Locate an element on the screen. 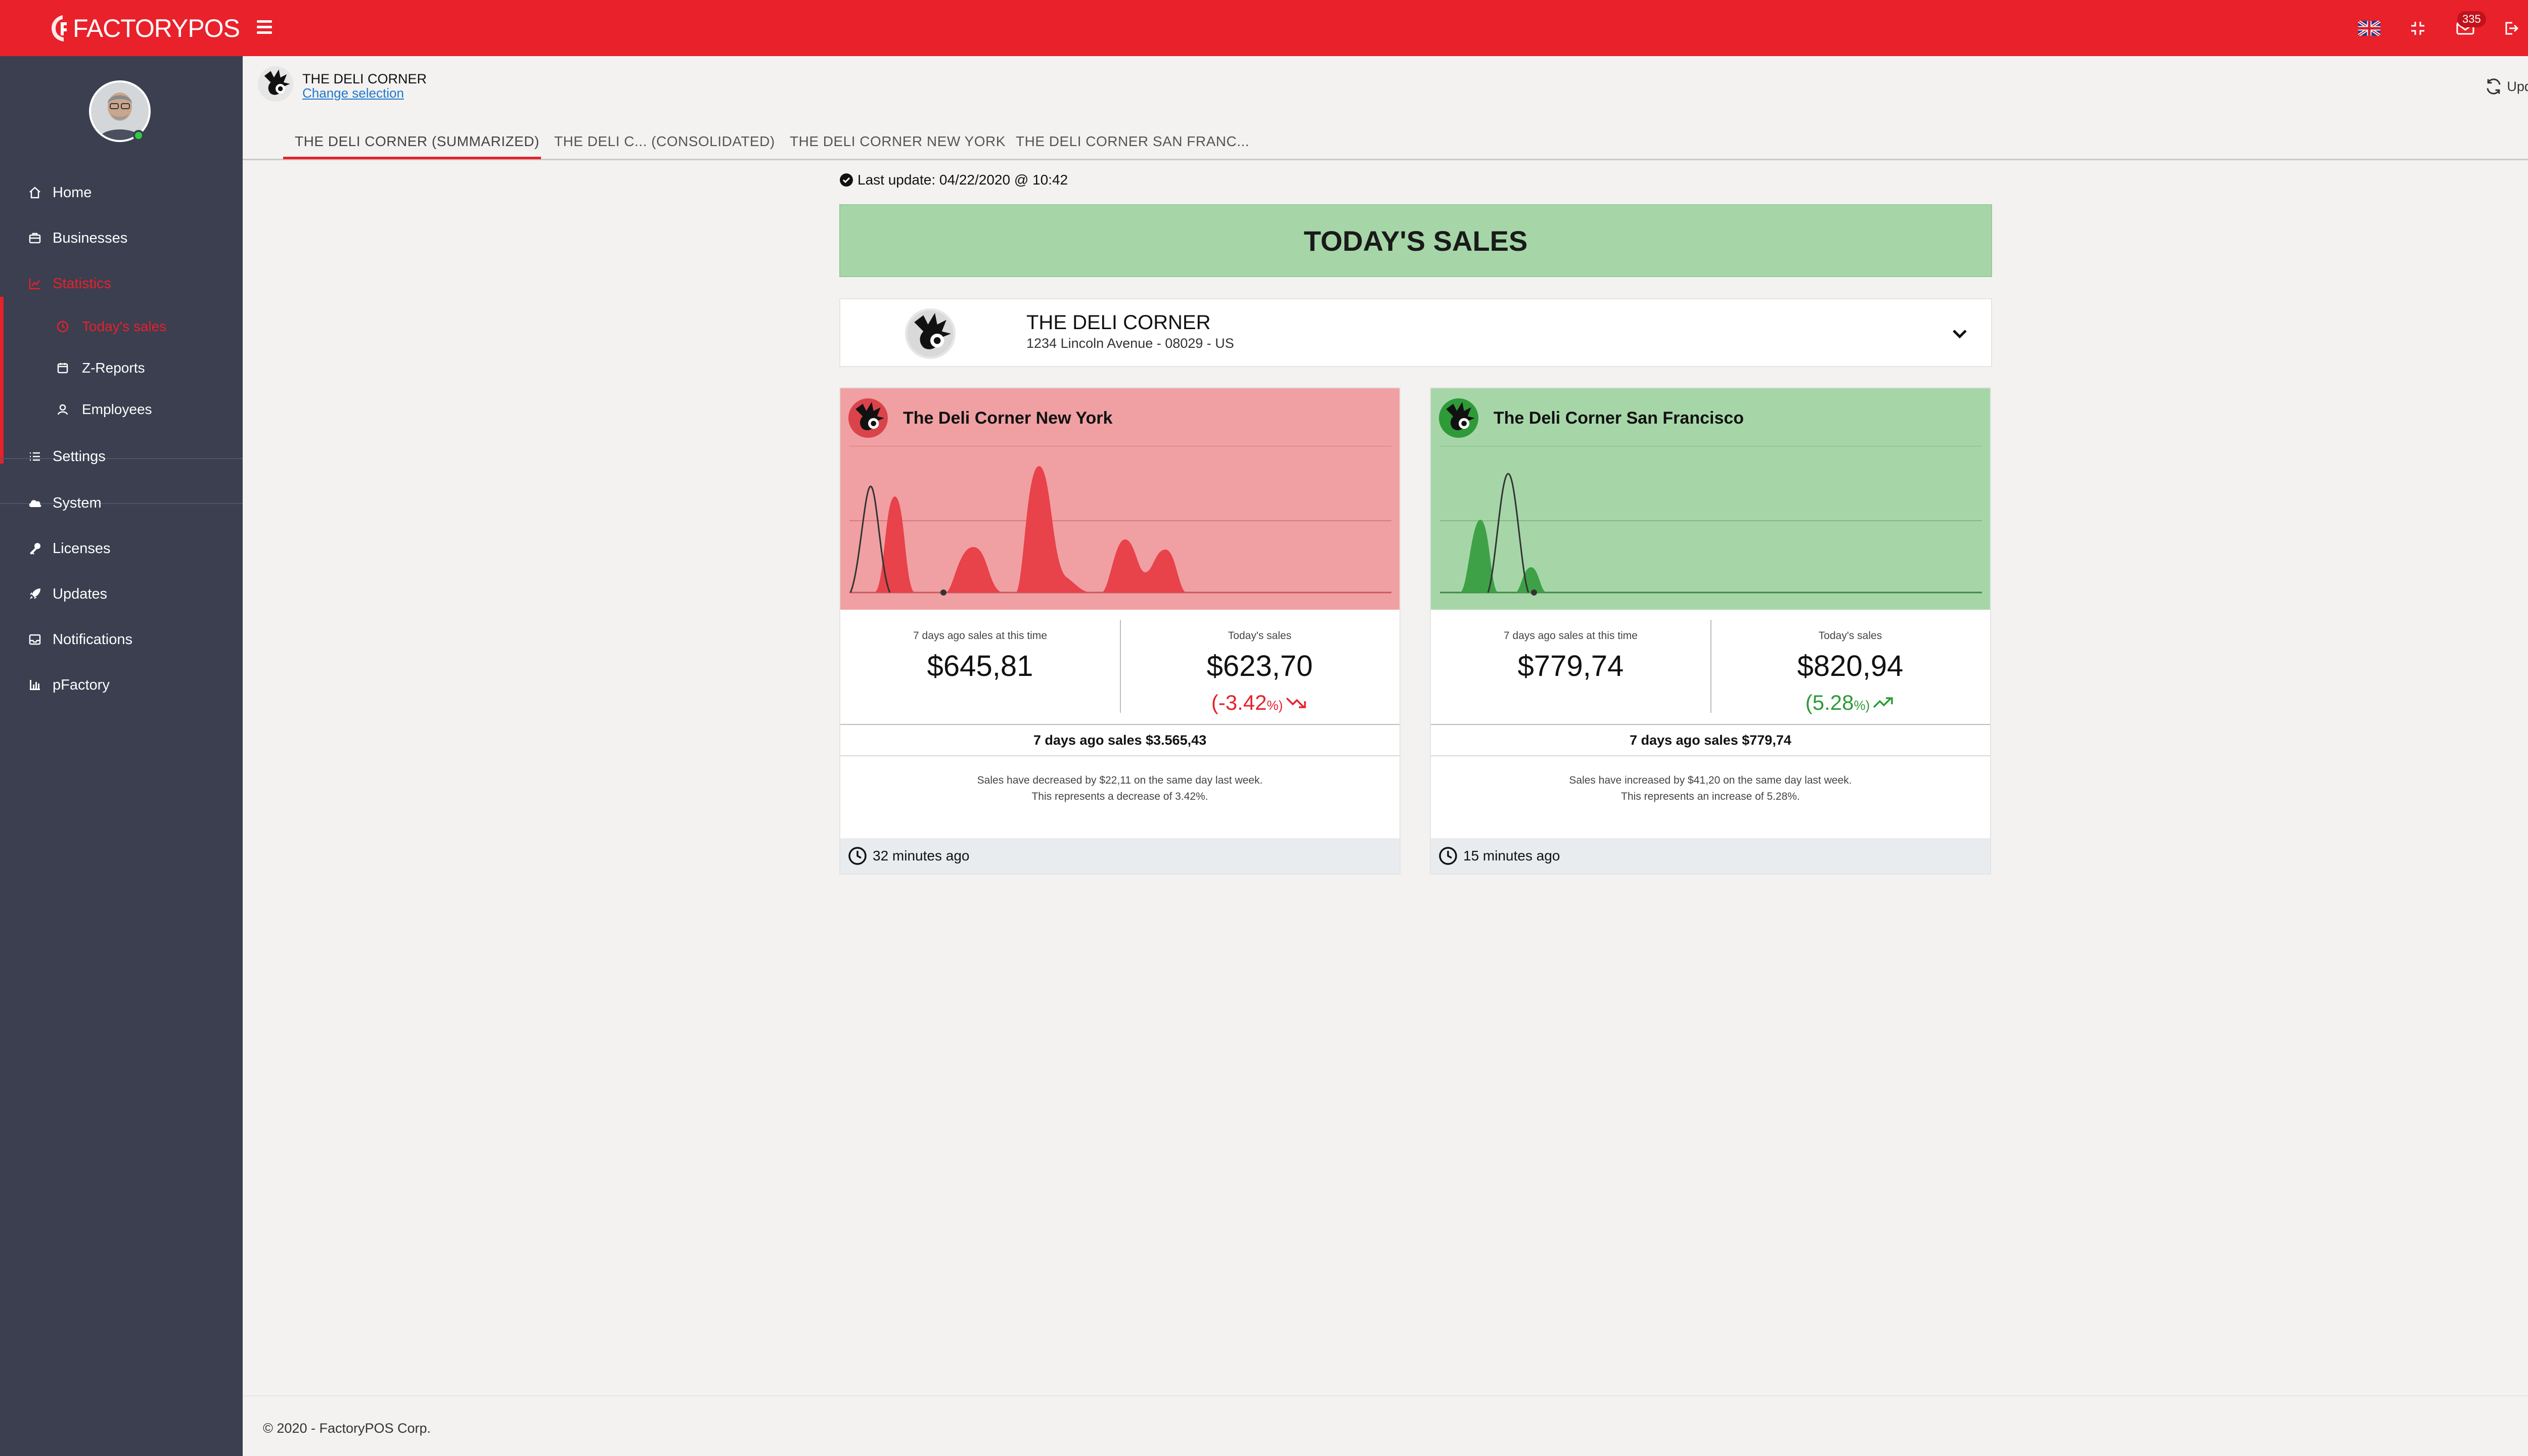 The width and height of the screenshot is (2528, 1456). tab-label: THE DELI C... (CONSOLIDATED) is located at coordinates (665, 141).